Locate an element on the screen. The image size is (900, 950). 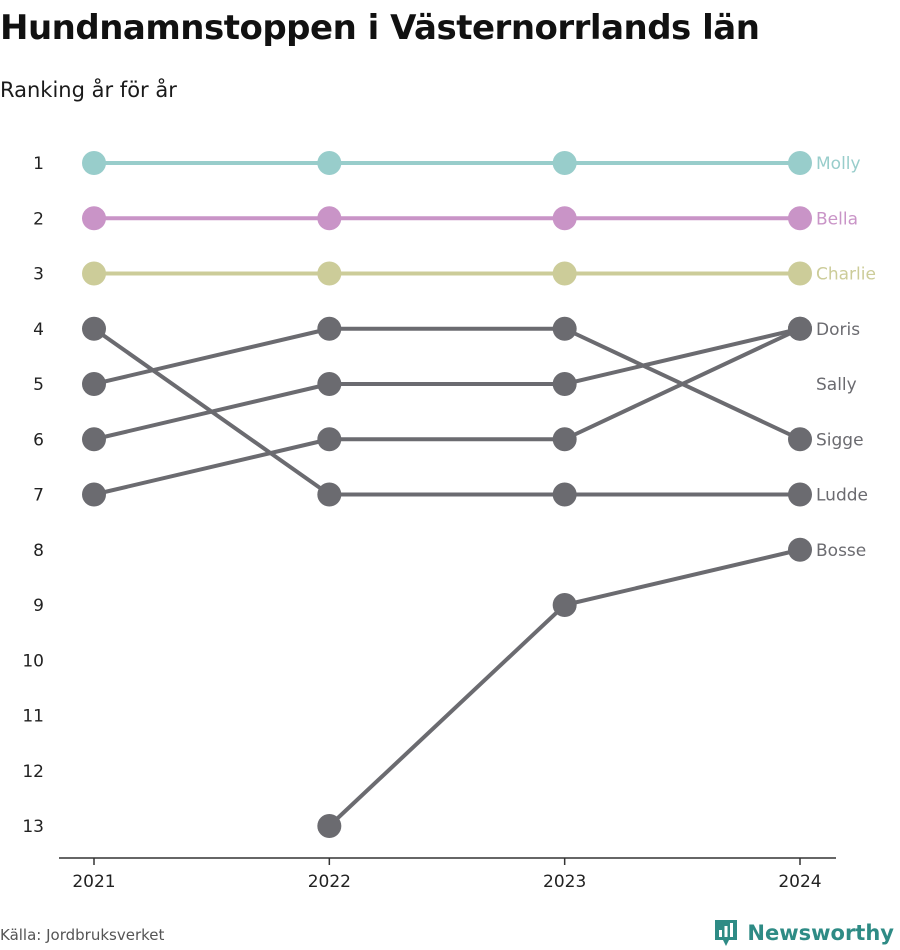
point-extra-2021 is located at coordinates (94, 384).